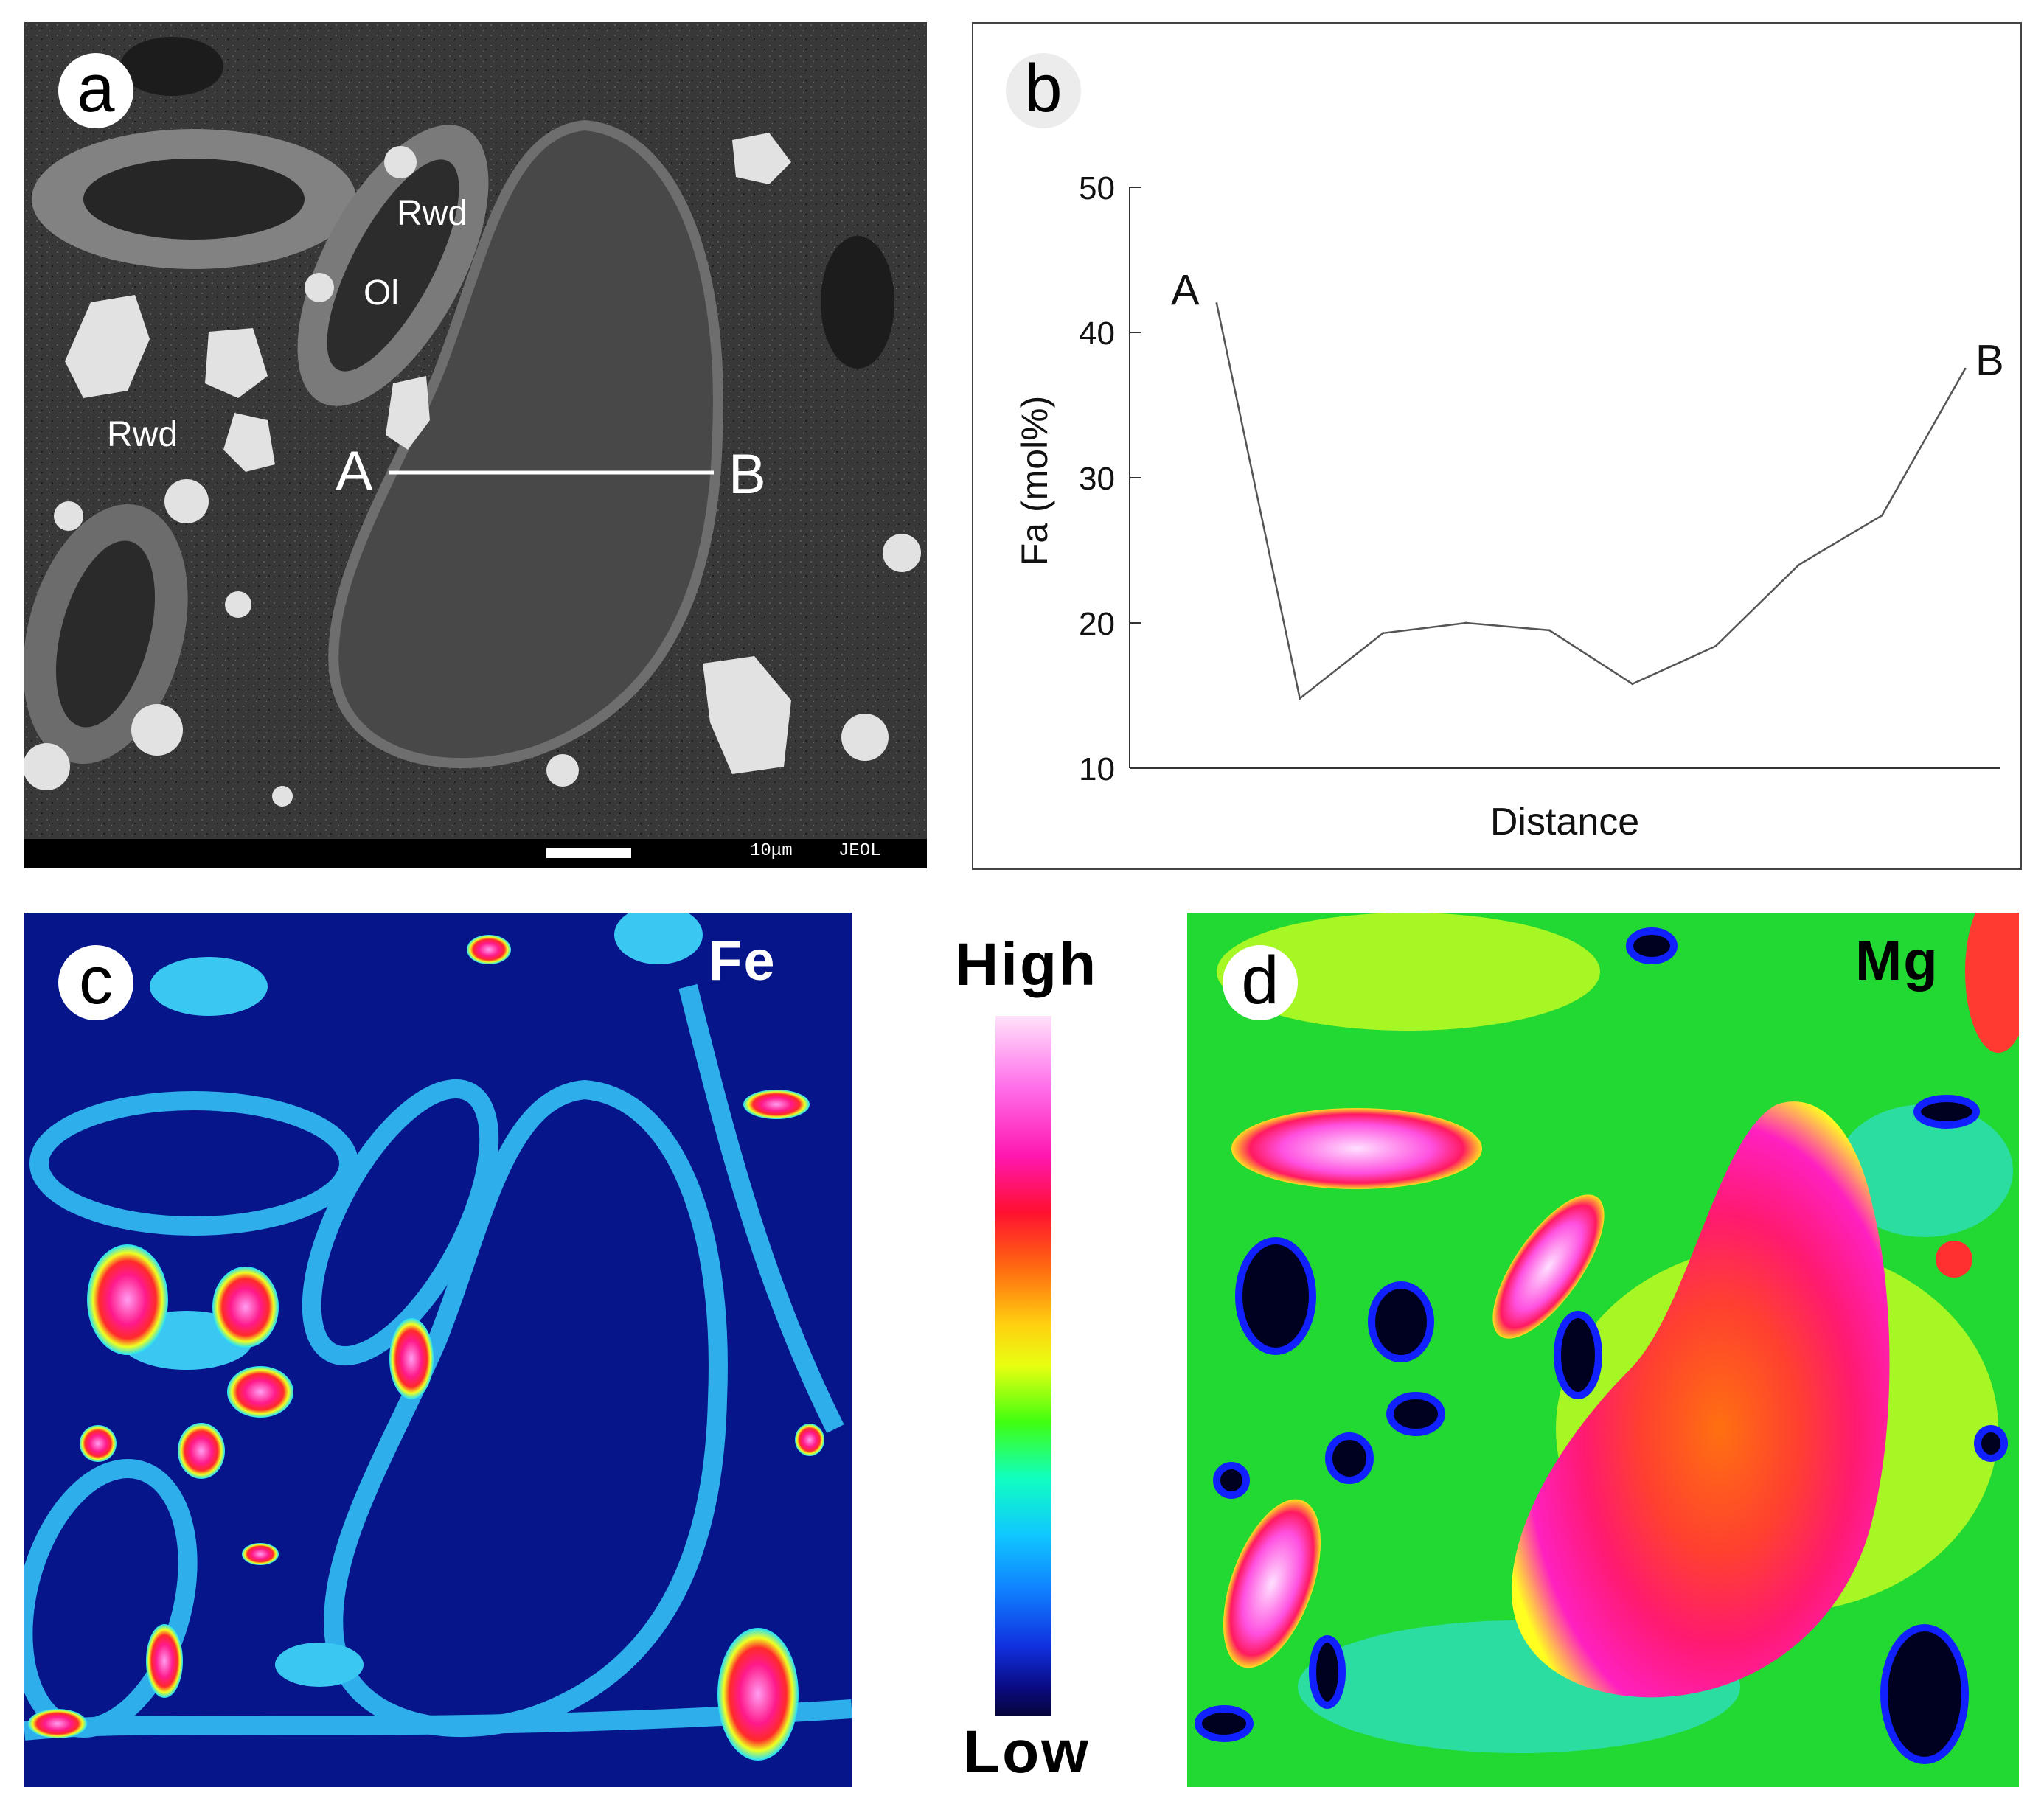 The image size is (2044, 1804). What do you see at coordinates (1097, 624) in the screenshot?
I see `y-tick-label: 20` at bounding box center [1097, 624].